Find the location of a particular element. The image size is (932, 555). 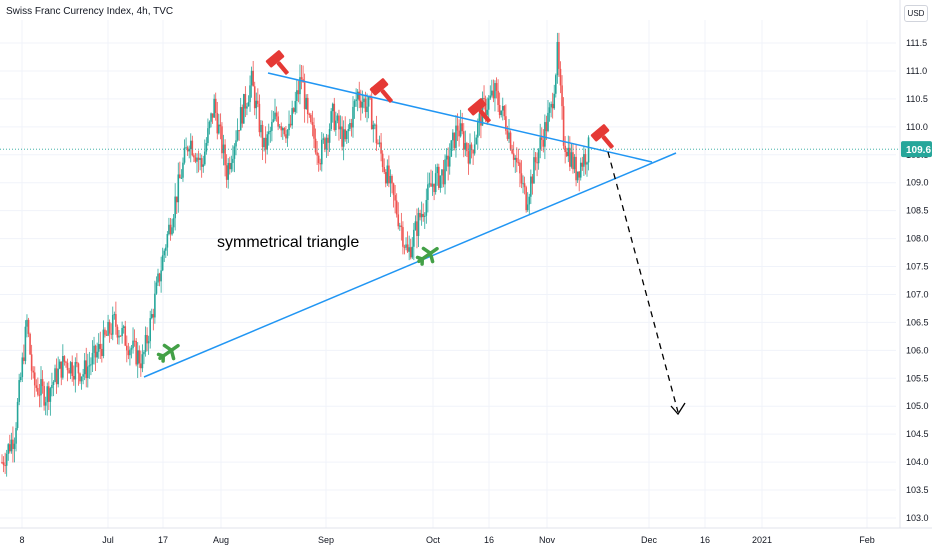

annotation-label: symmetrical triangle is located at coordinates (288, 242).